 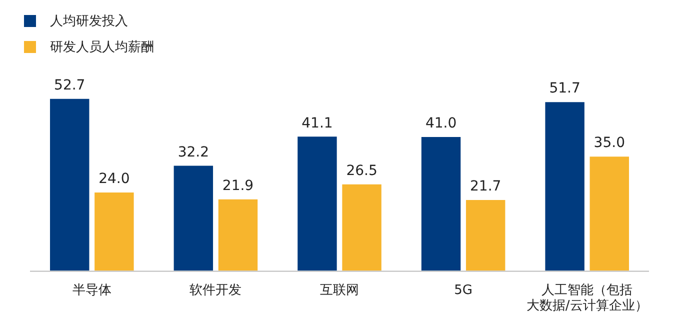 What do you see at coordinates (70, 85) in the screenshot?
I see `data-label: 52.7` at bounding box center [70, 85].